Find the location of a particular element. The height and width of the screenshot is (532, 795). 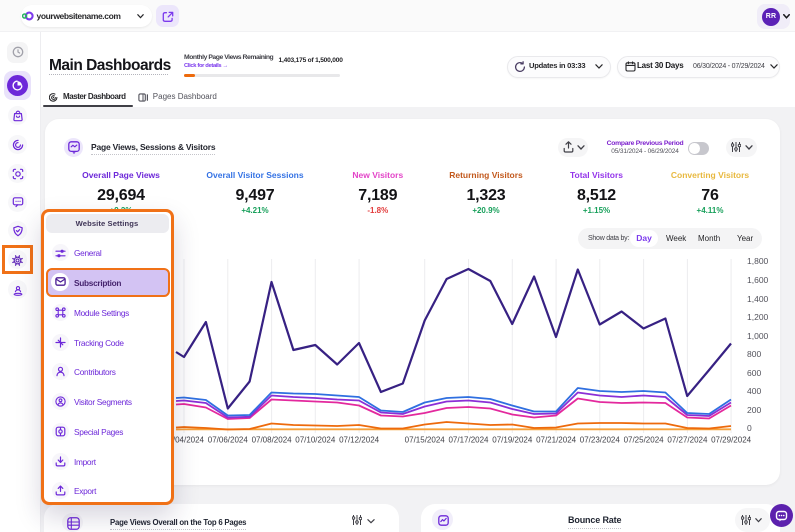

svg-text: 07/27/2024 is located at coordinates (687, 440).